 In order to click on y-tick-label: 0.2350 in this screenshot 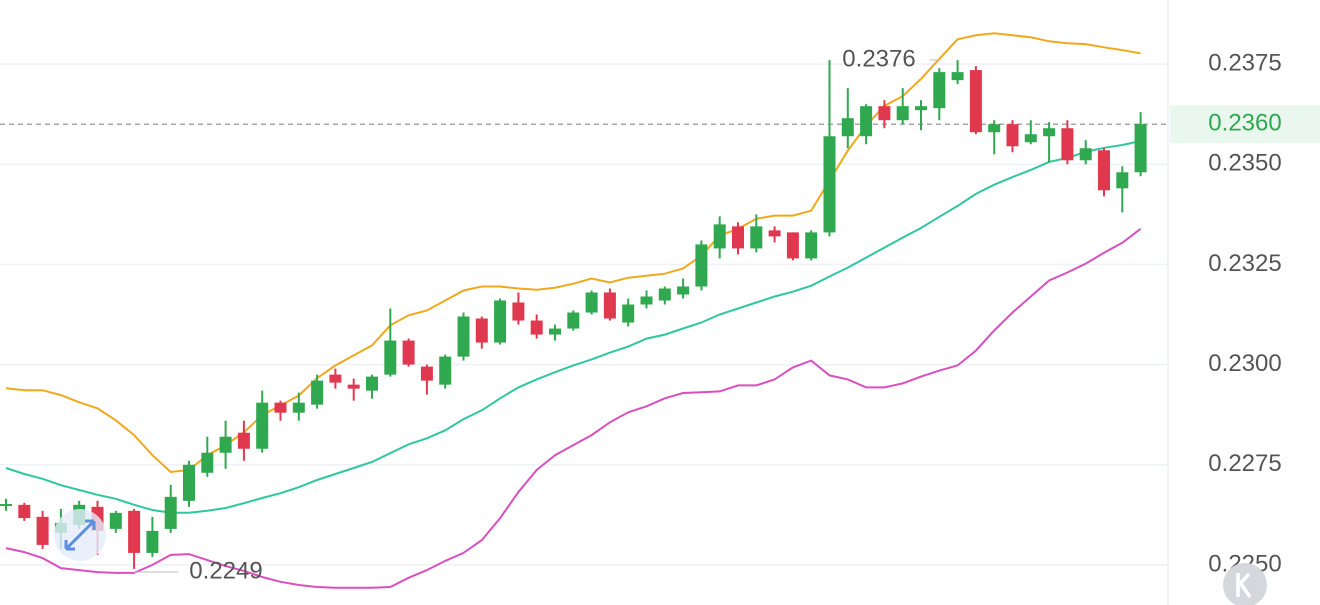, I will do `click(1244, 163)`.